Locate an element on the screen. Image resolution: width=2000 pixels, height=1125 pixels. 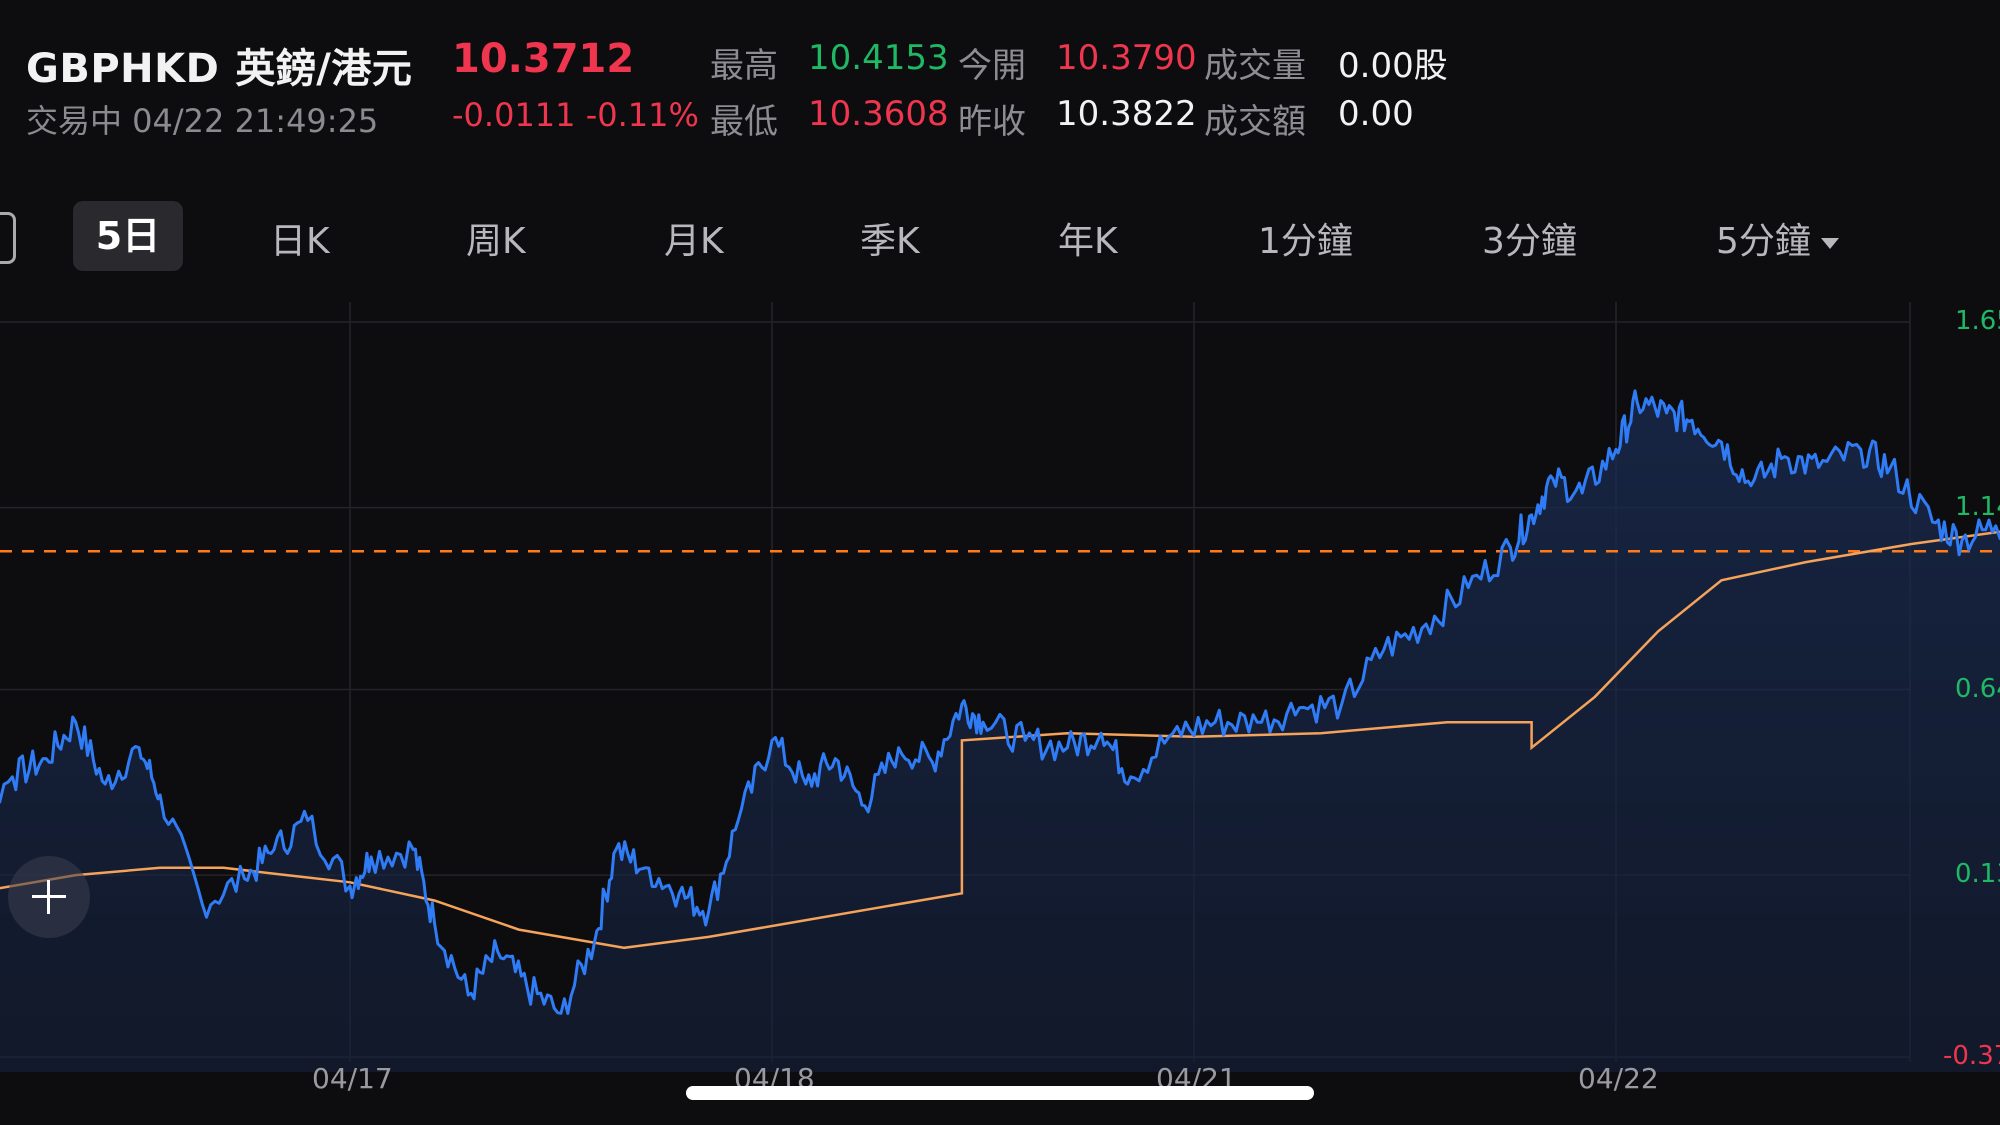
symbol-title: GBPHKD 英鎊/港元 is located at coordinates (219, 65).